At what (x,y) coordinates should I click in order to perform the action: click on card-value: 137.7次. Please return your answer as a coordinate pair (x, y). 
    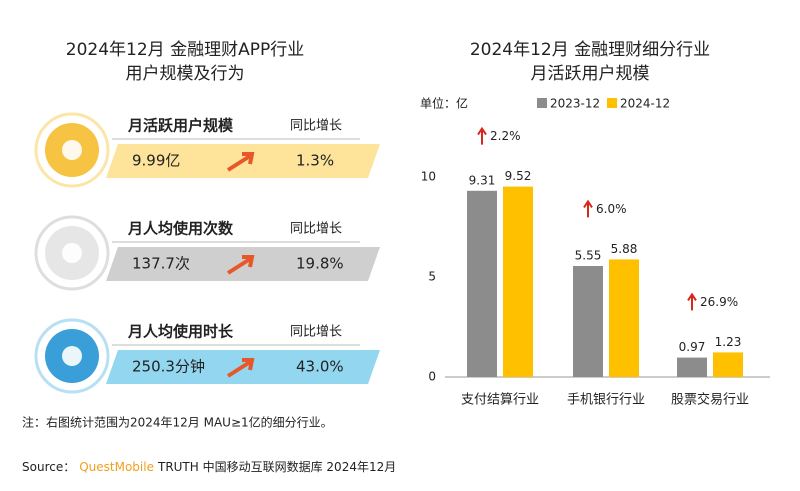
    Looking at the image, I should click on (161, 264).